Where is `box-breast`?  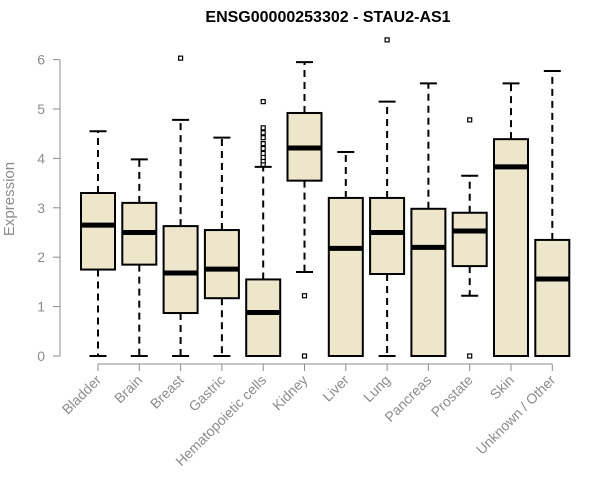 box-breast is located at coordinates (180, 206).